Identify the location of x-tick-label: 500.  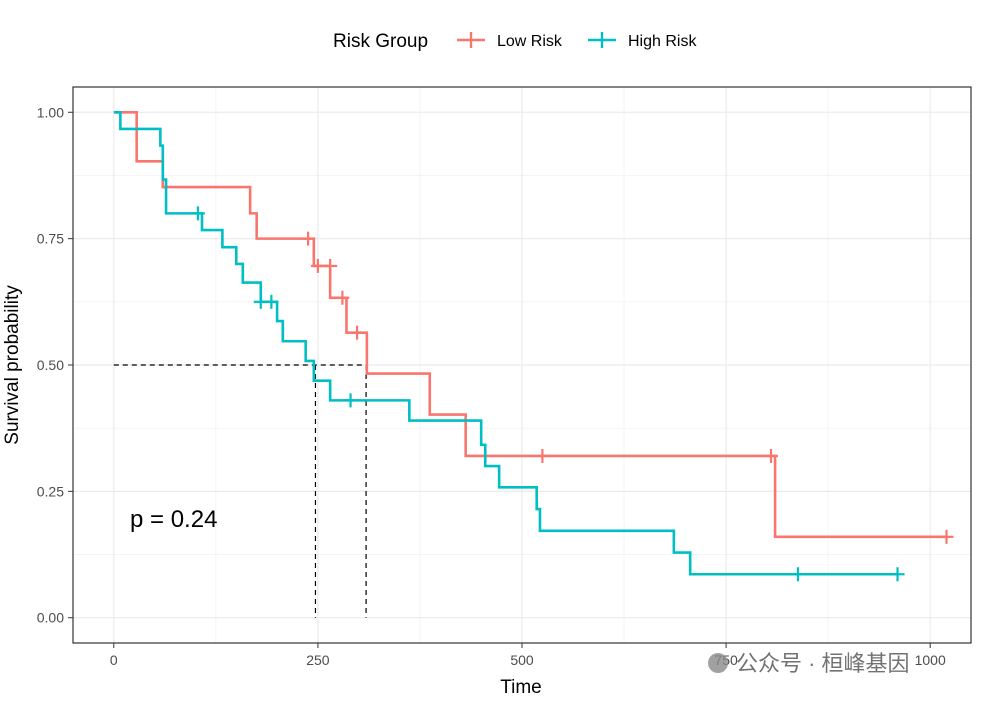
(522, 660).